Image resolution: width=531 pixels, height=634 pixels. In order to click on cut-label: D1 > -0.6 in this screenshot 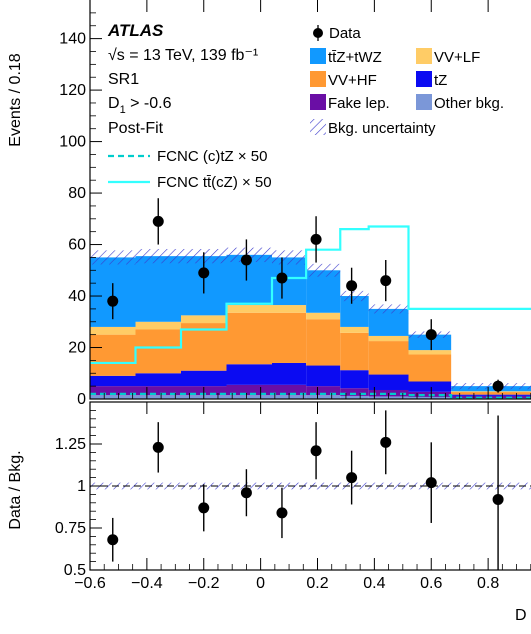, I will do `click(140, 105)`.